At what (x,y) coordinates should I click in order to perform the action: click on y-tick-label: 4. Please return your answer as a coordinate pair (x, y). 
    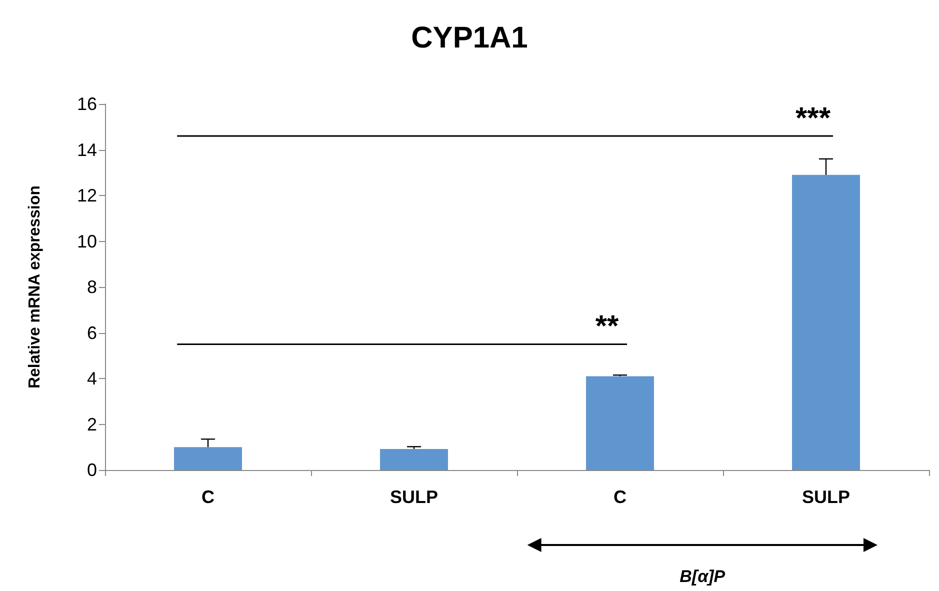
    Looking at the image, I should click on (91, 378).